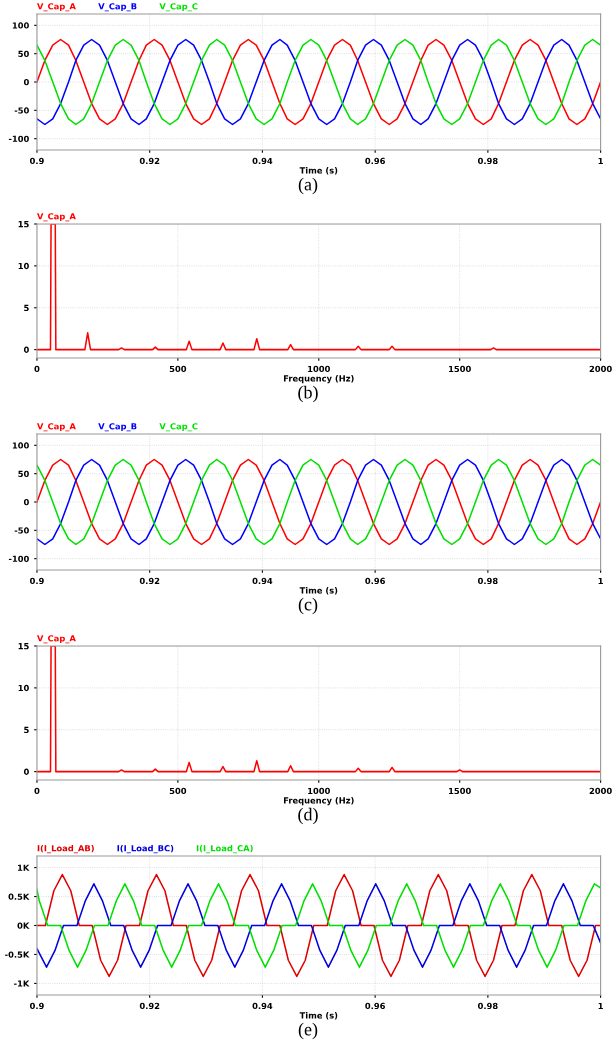 Image resolution: width=616 pixels, height=1046 pixels. I want to click on y-tick-label: 0K, so click(23, 925).